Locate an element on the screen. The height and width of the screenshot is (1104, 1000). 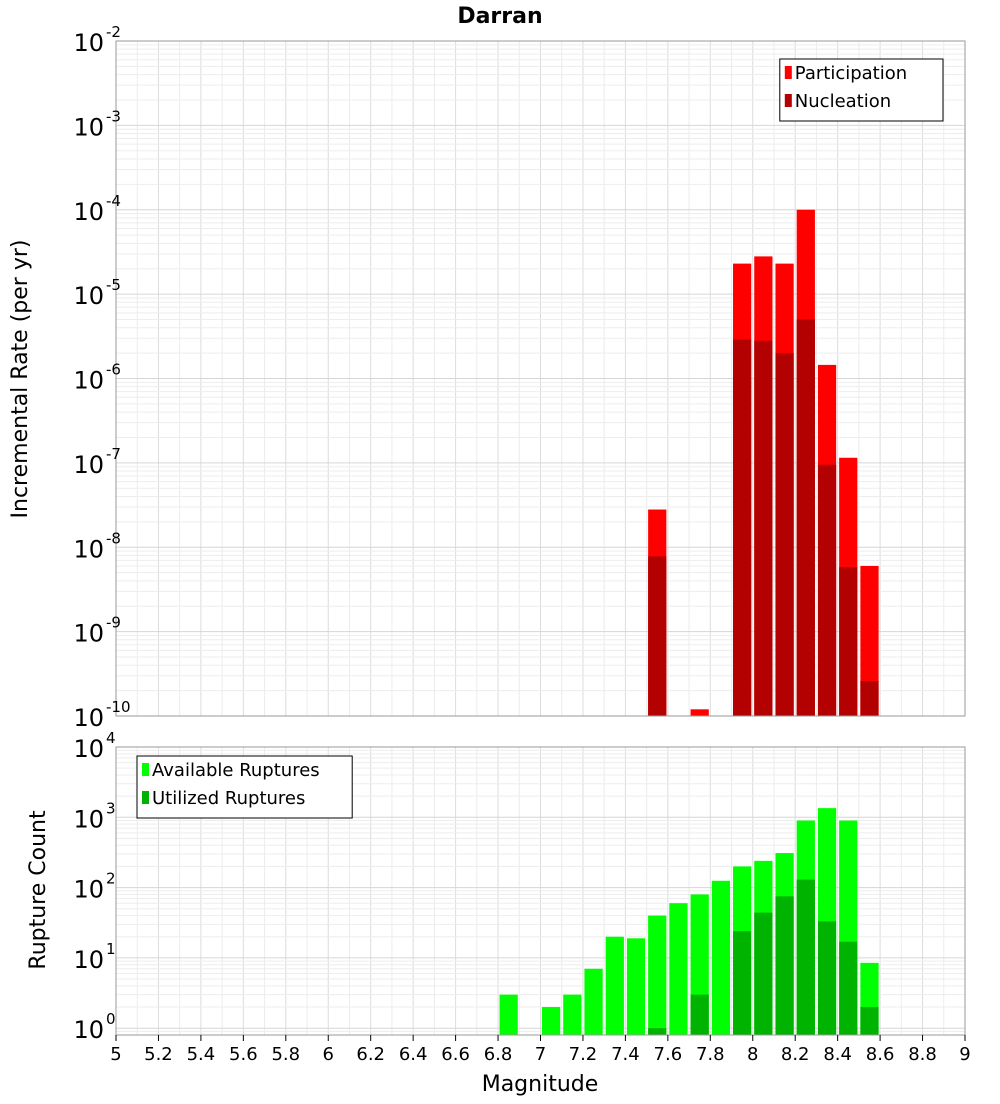
y-tick-exponent: 4 is located at coordinates (111, 738).